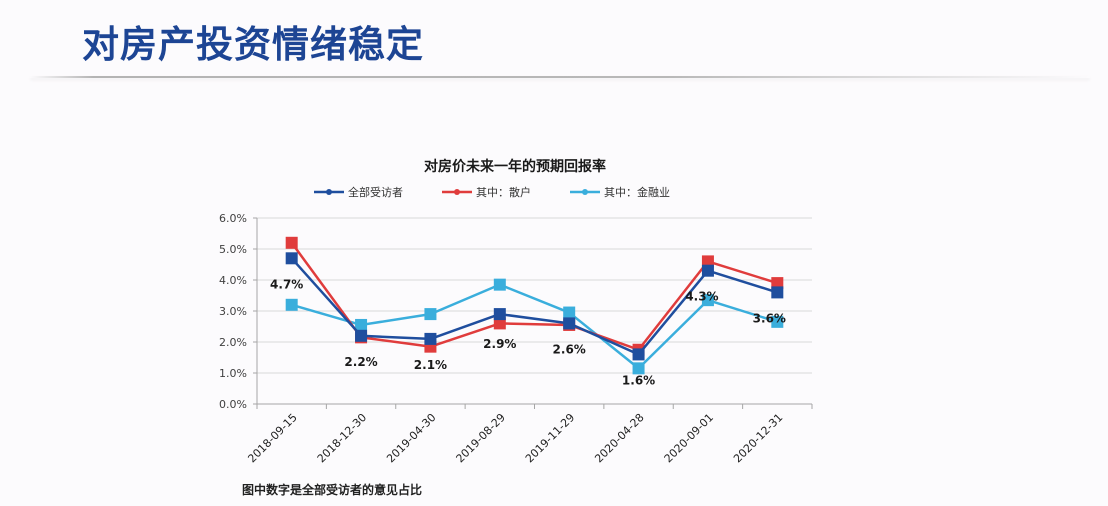 This screenshot has height=506, width=1108. Describe the element at coordinates (411, 438) in the screenshot. I see `x-tick-label: 2019-04-30` at that location.